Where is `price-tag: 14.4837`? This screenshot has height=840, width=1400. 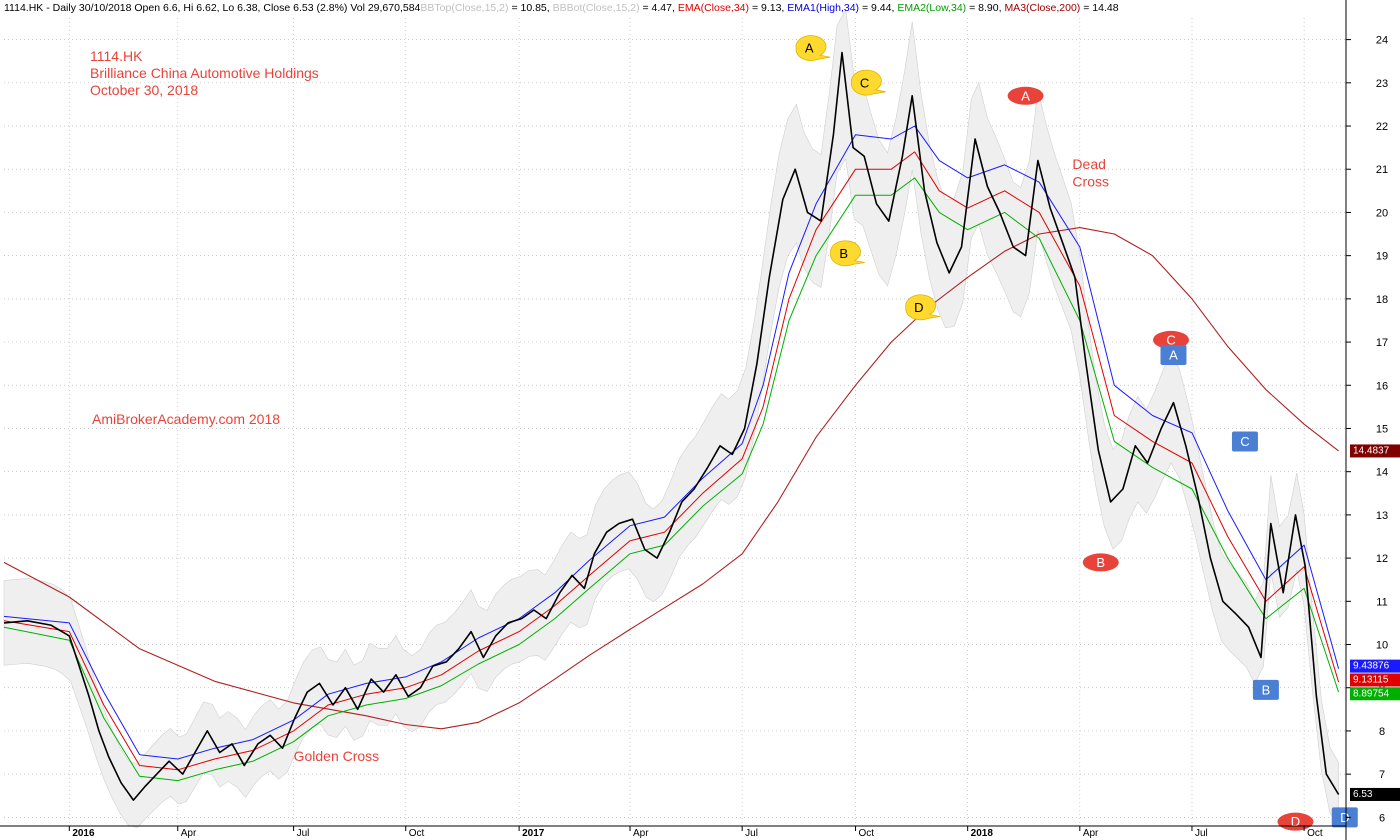 price-tag: 14.4837 is located at coordinates (1375, 451).